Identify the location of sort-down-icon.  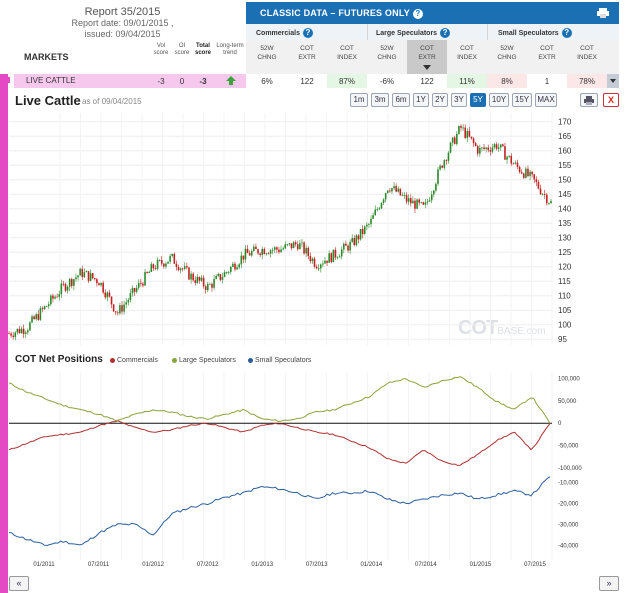
(427, 67).